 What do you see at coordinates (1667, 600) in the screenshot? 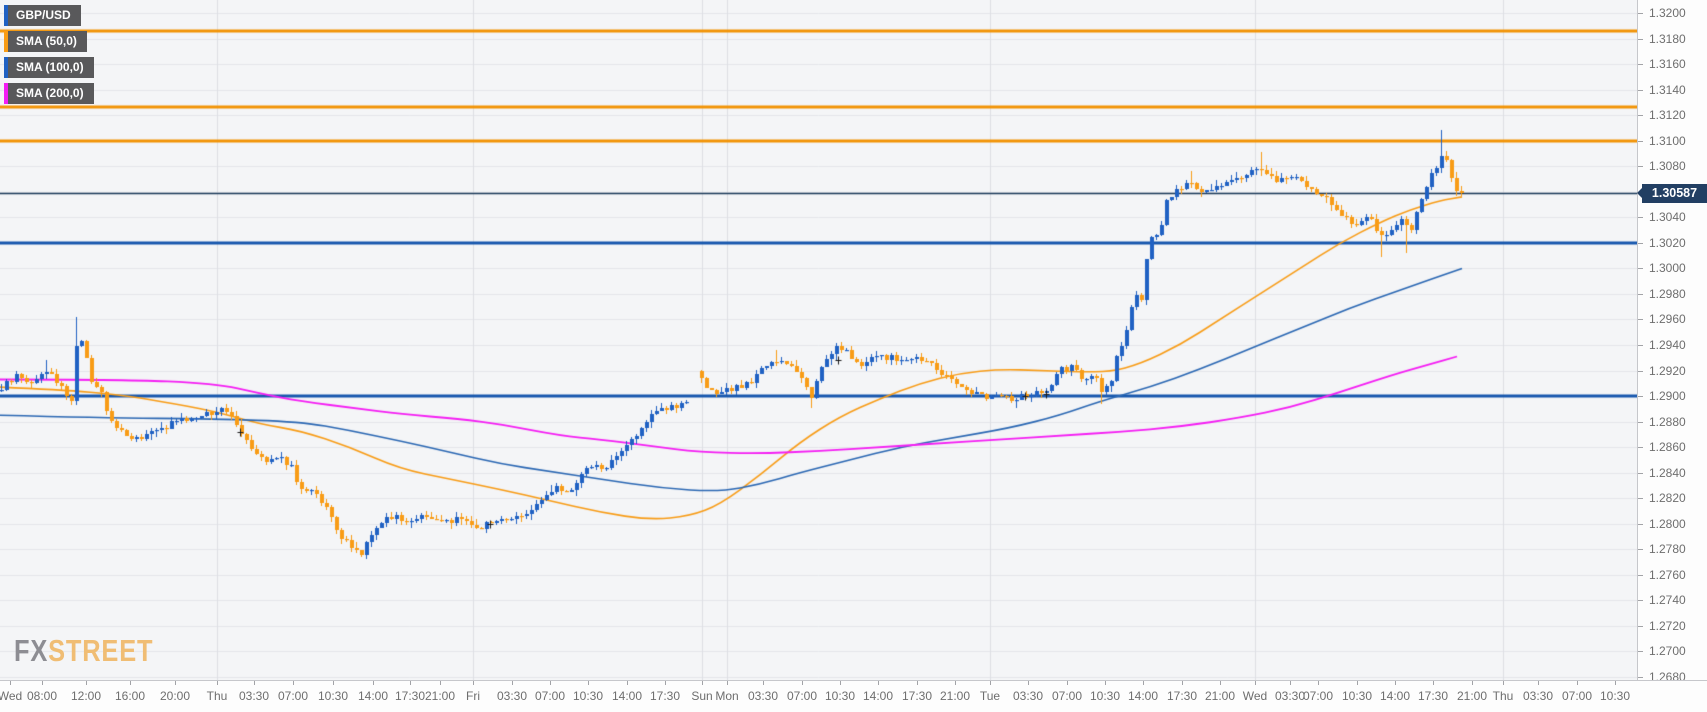
I see `price-axis-label: 1.2740` at bounding box center [1667, 600].